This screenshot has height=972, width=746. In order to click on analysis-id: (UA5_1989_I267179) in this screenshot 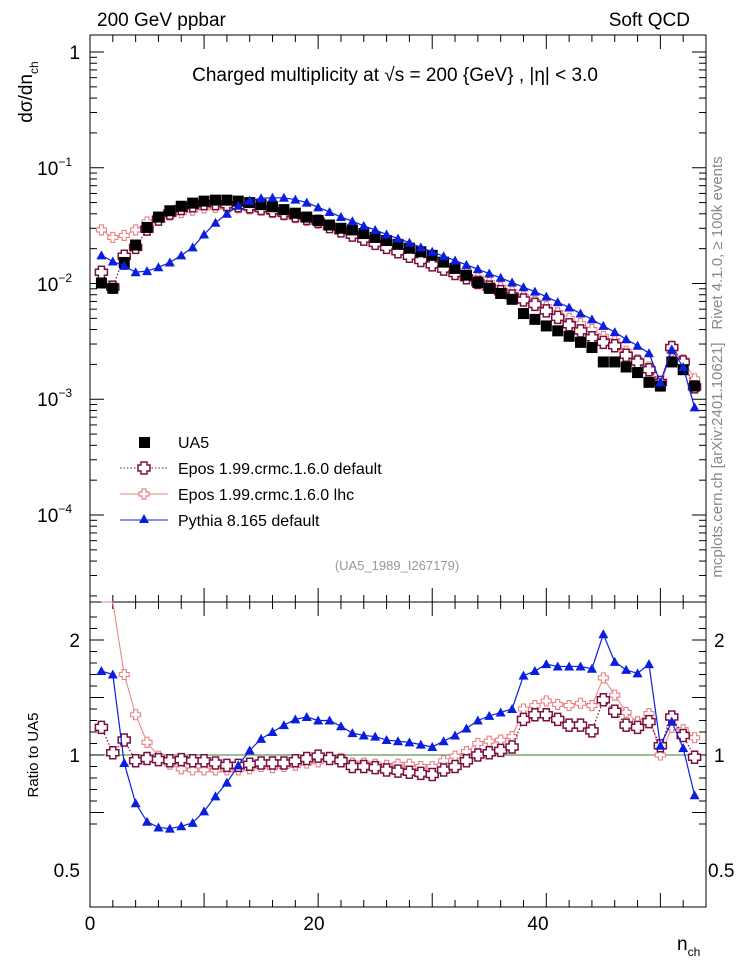, I will do `click(397, 565)`.